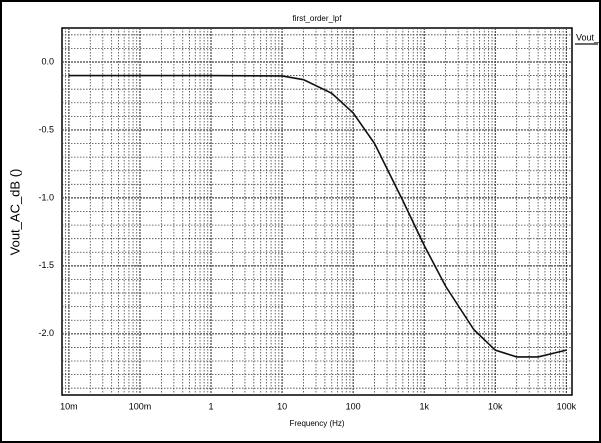 The height and width of the screenshot is (443, 601). Describe the element at coordinates (47, 61) in the screenshot. I see `y-tick-label: 0.0` at that location.